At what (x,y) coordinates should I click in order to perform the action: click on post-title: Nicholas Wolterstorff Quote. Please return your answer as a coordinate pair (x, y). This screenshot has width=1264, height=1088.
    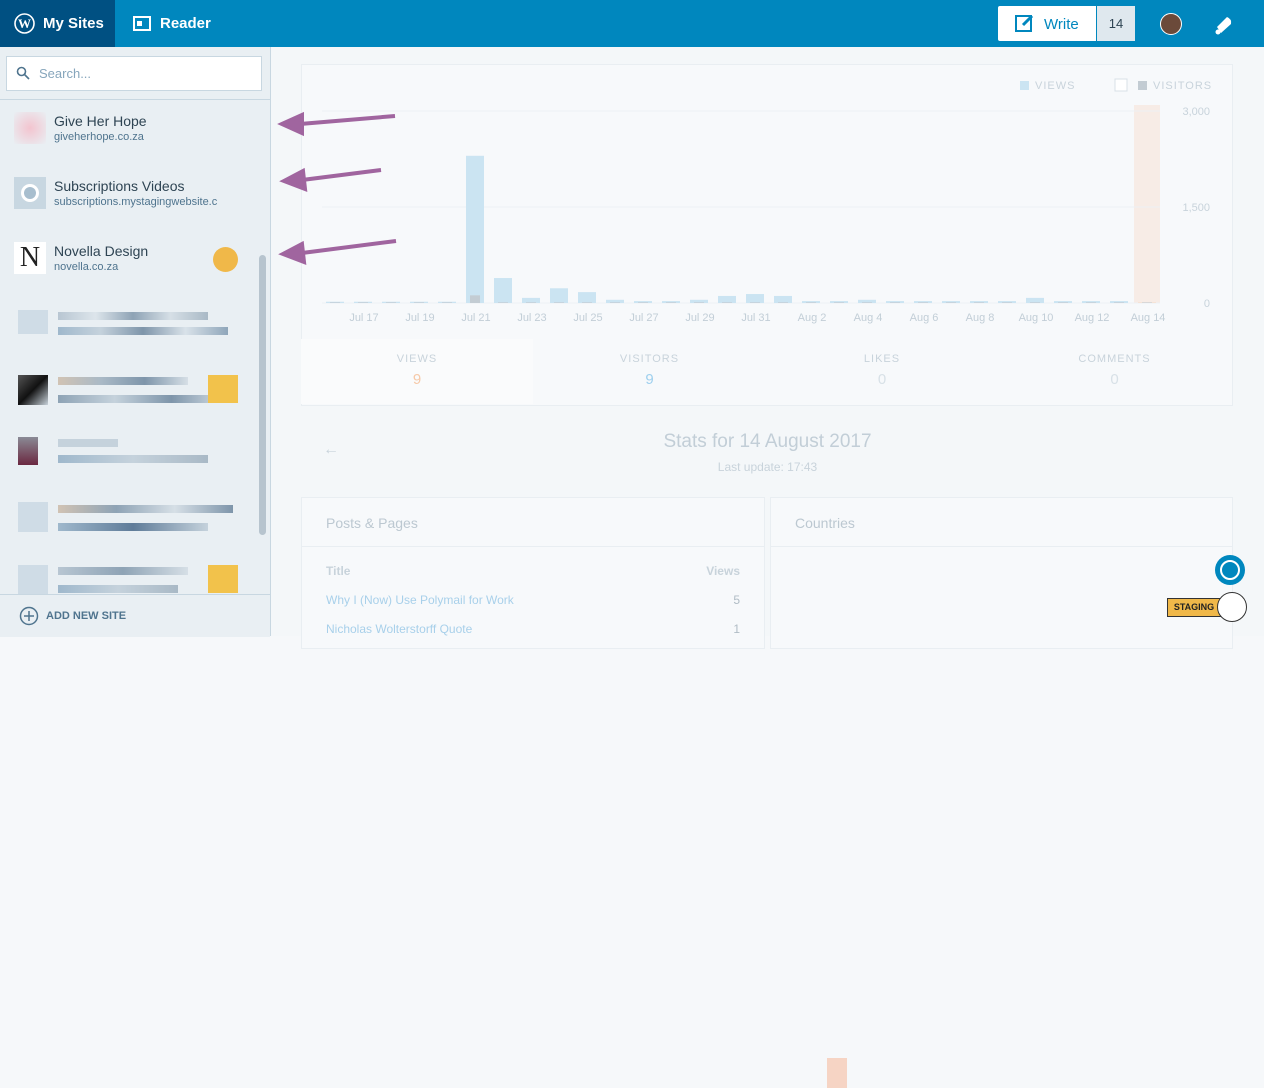
    Looking at the image, I should click on (399, 629).